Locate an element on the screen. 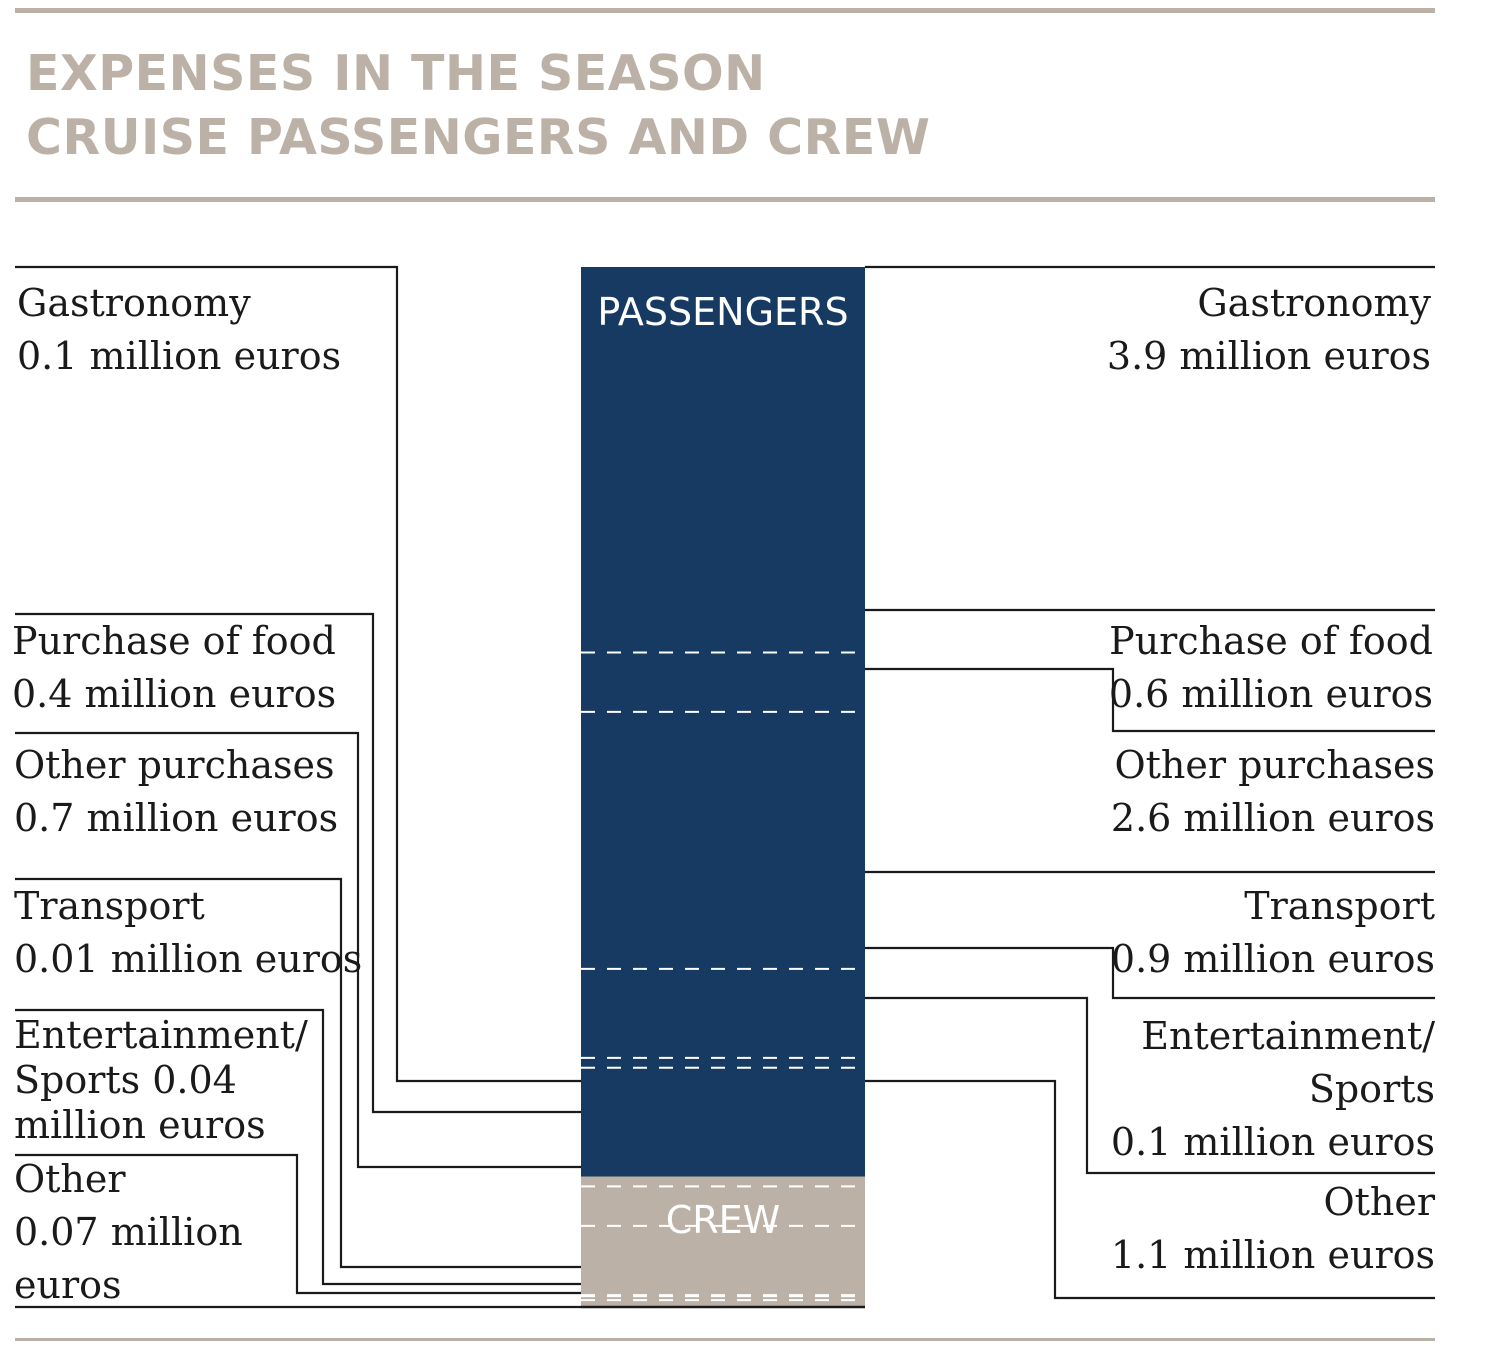  label-passengers-other: Other 1.1 million euros is located at coordinates (1272, 1228).